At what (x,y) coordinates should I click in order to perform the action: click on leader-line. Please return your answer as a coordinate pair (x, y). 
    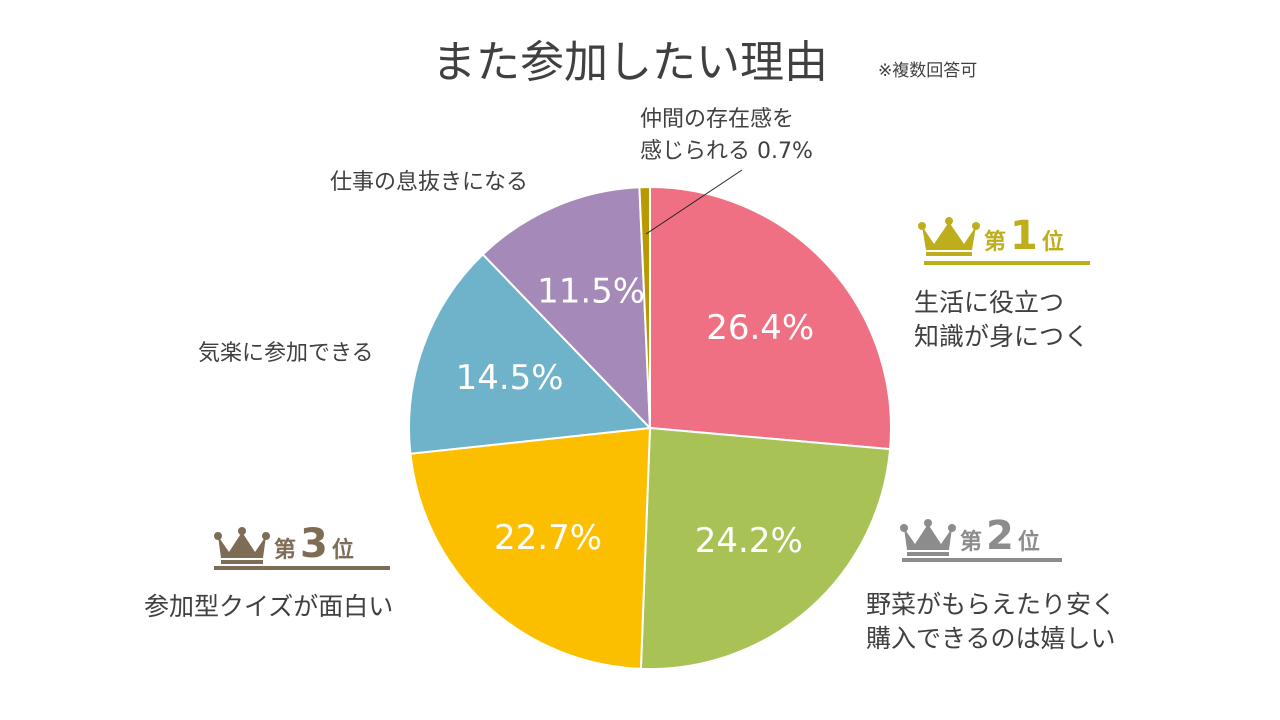
    Looking at the image, I should click on (694, 202).